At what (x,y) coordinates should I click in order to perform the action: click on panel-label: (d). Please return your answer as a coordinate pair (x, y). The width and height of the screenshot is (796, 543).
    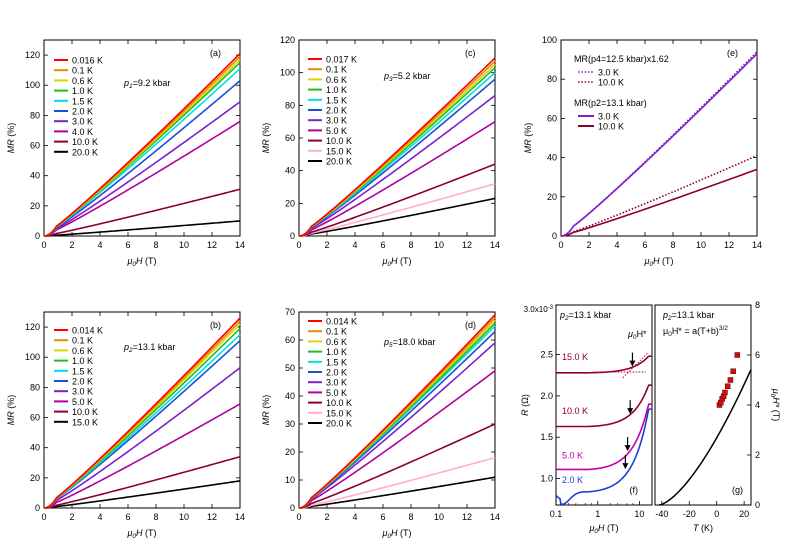
    Looking at the image, I should click on (470, 325).